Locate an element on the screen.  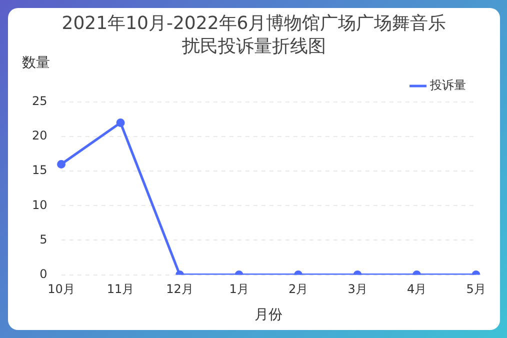
x-tick-label: 2月 is located at coordinates (298, 289).